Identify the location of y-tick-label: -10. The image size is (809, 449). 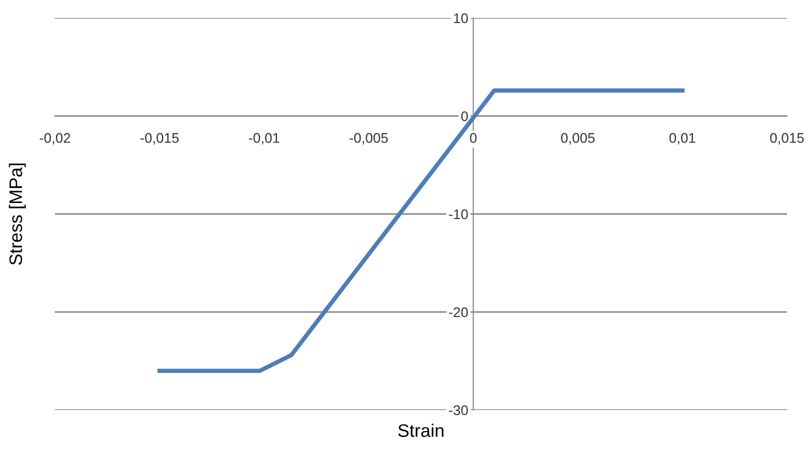
(458, 214).